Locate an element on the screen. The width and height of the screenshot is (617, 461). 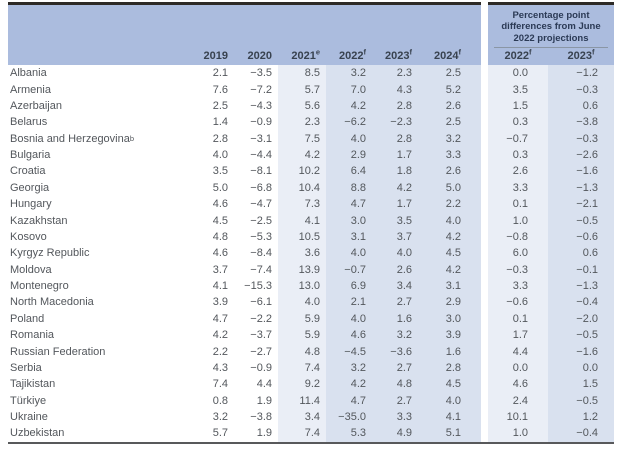
value-cell: 4.9 is located at coordinates (395, 433).